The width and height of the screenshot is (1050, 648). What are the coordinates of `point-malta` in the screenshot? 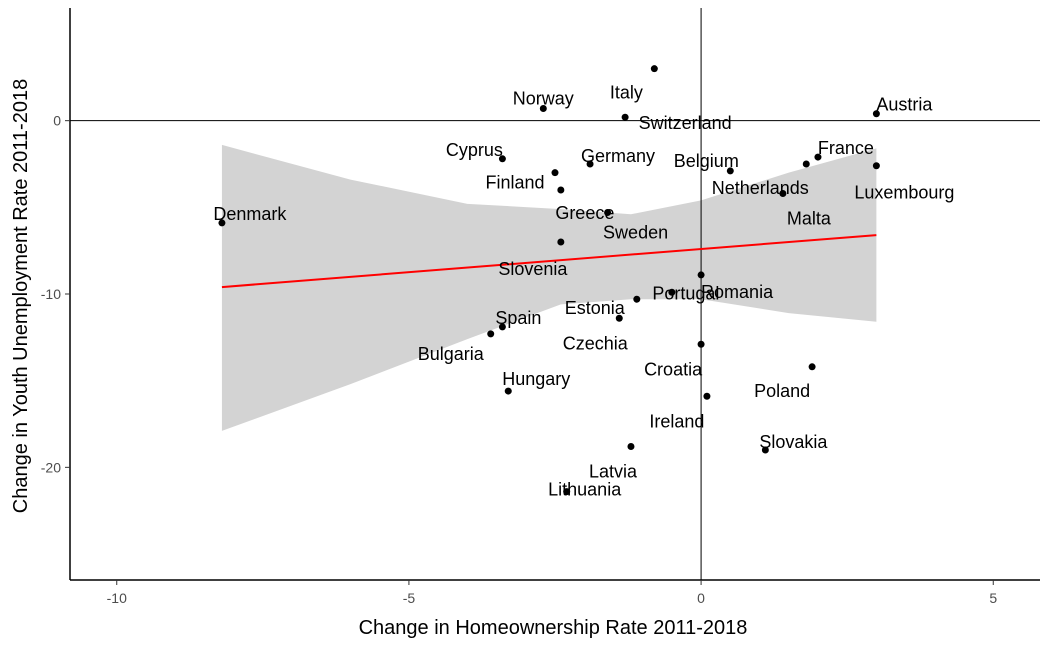 It's located at (783, 193).